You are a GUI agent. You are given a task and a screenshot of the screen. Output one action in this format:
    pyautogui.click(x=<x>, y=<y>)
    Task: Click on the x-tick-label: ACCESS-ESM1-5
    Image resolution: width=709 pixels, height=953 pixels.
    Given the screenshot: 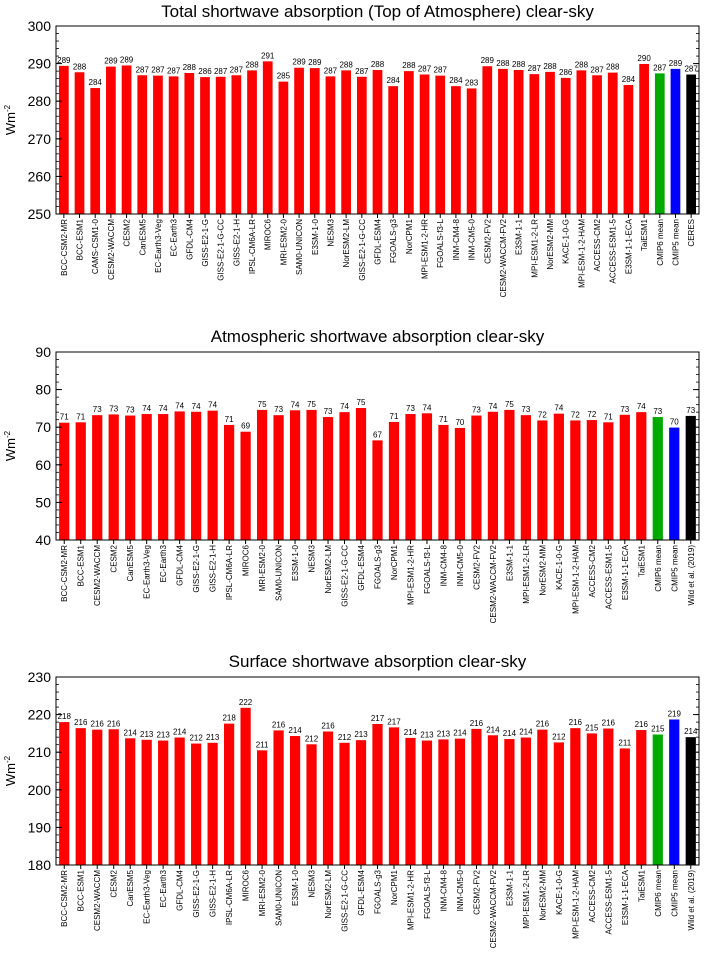 What is the action you would take?
    pyautogui.click(x=608, y=901)
    